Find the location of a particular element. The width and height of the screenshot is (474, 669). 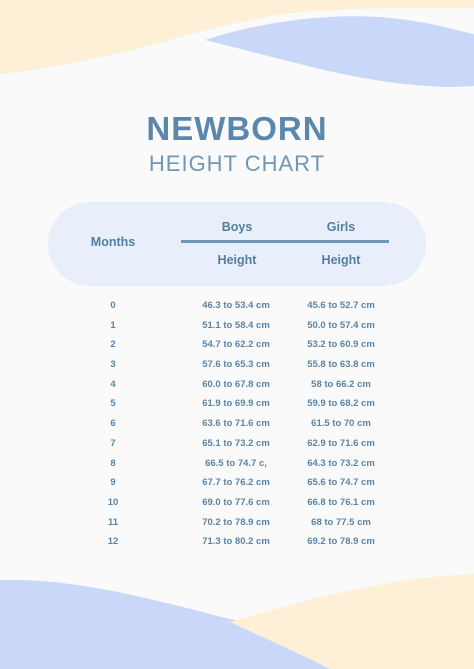

girls-height-cell: 66.8 to 76.1 cm is located at coordinates (341, 502).